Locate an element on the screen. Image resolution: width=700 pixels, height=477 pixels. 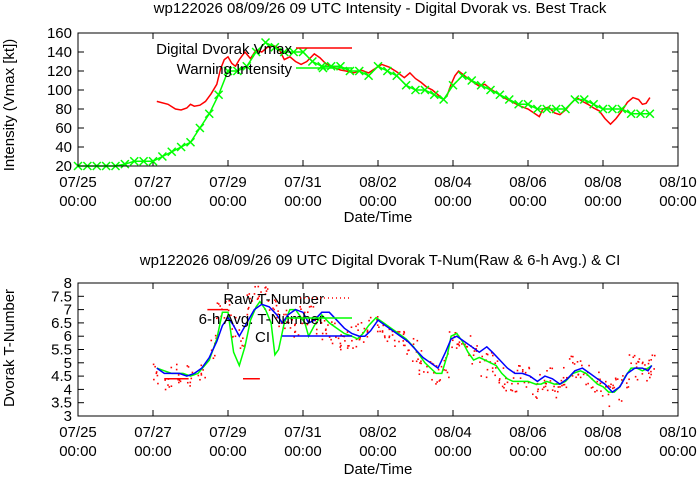
intensity-y-tick-label: 120 is located at coordinates (59, 71).